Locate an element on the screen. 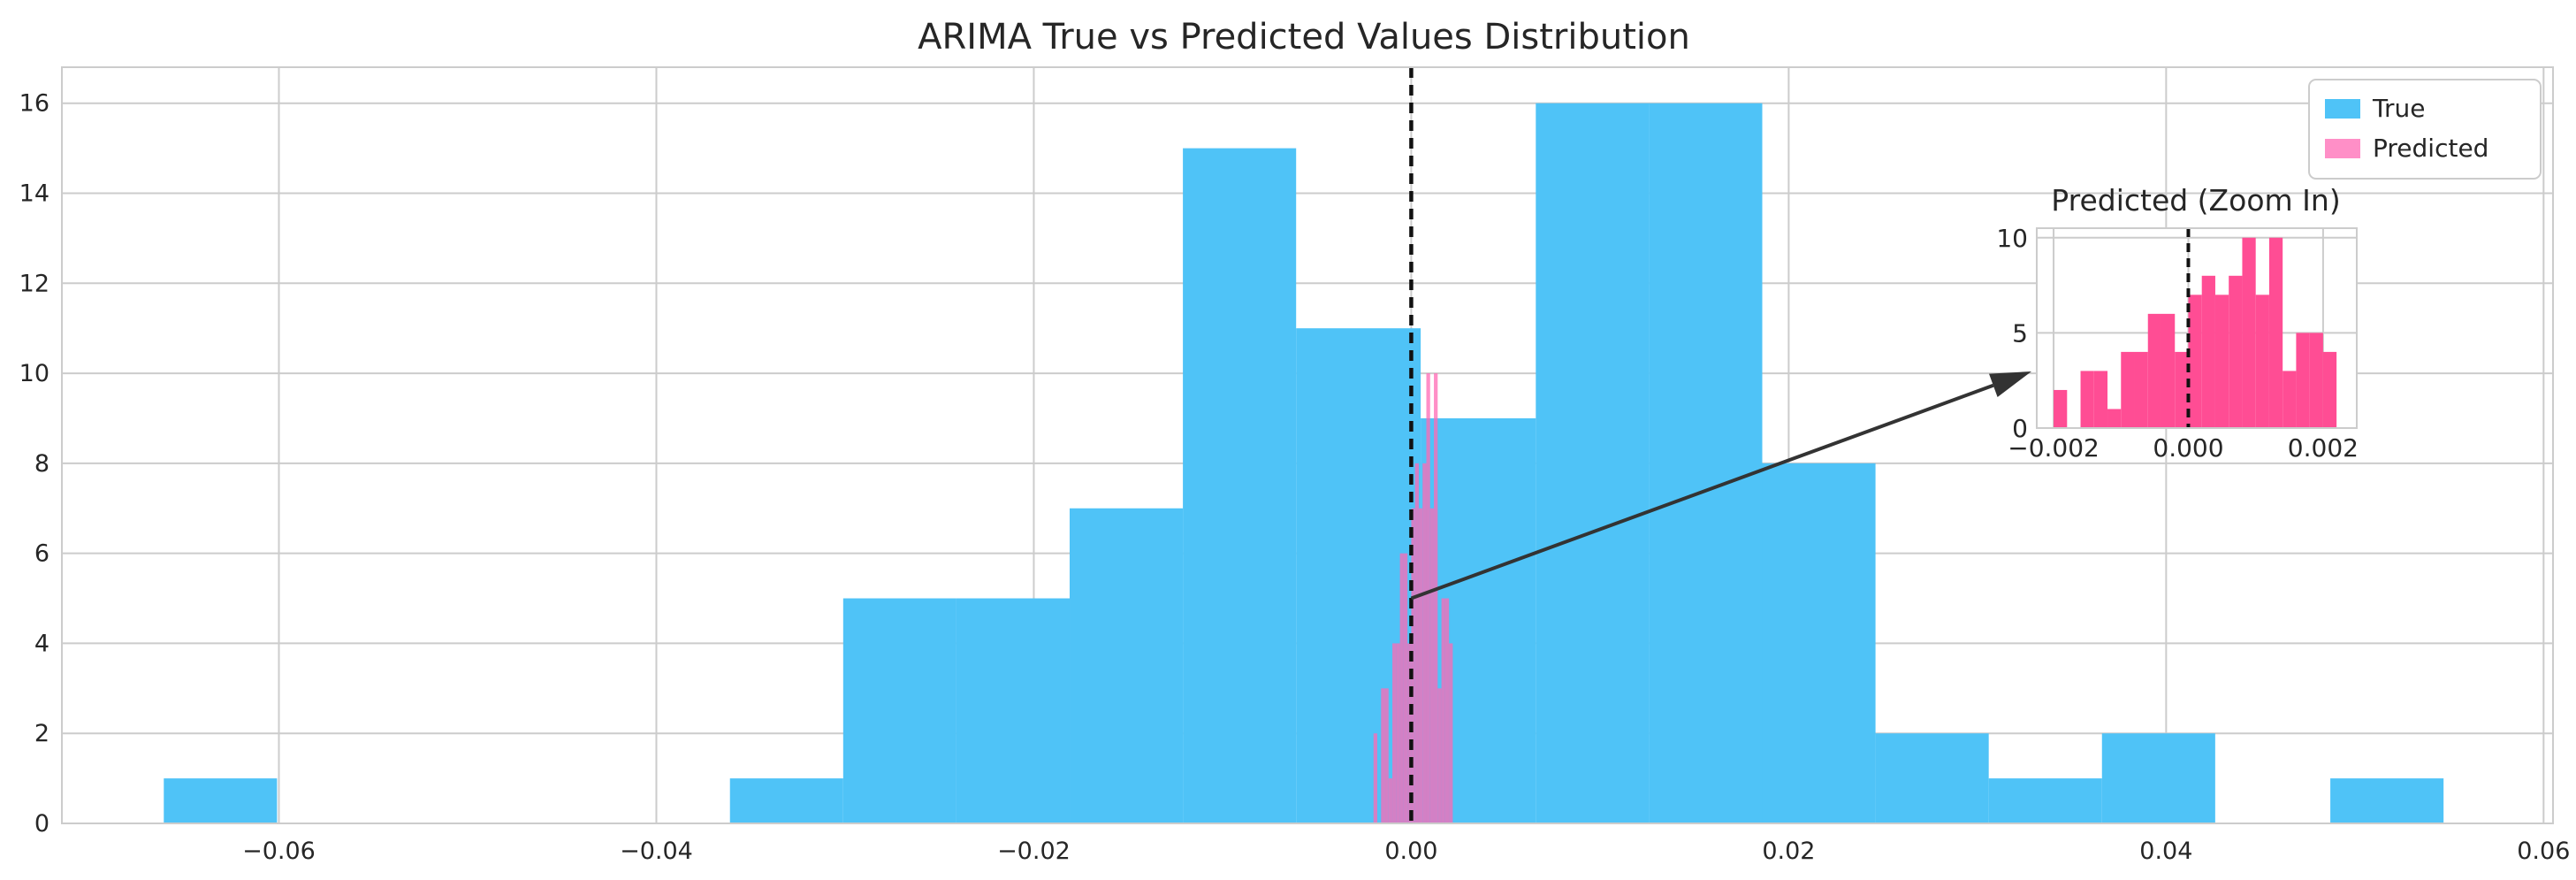  legend-frame is located at coordinates (2425, 129).